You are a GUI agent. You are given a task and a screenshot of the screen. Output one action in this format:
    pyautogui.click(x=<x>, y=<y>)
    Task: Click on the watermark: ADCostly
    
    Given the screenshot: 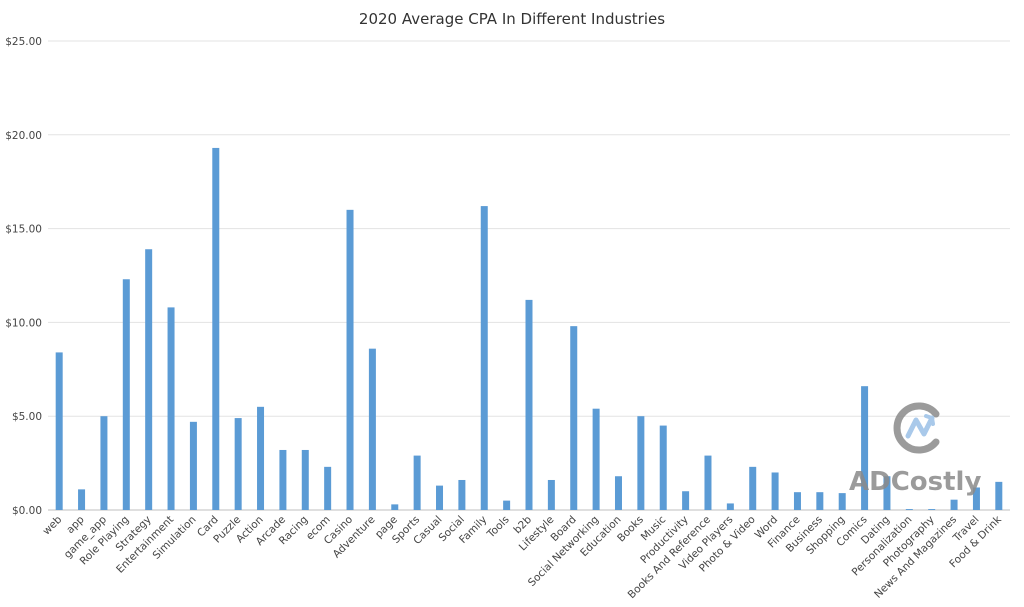 What is the action you would take?
    pyautogui.click(x=915, y=449)
    